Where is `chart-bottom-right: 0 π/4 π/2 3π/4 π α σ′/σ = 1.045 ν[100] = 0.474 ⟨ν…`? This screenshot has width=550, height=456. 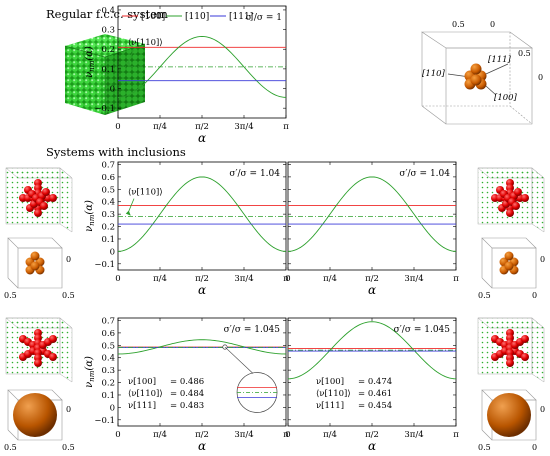
chart-bottom-right: 0 π/4 π/2 3π/4 π α σ′/σ = 1.045 ν[100] = 0.474 ⟨ν… is located at coordinates (372, 385).